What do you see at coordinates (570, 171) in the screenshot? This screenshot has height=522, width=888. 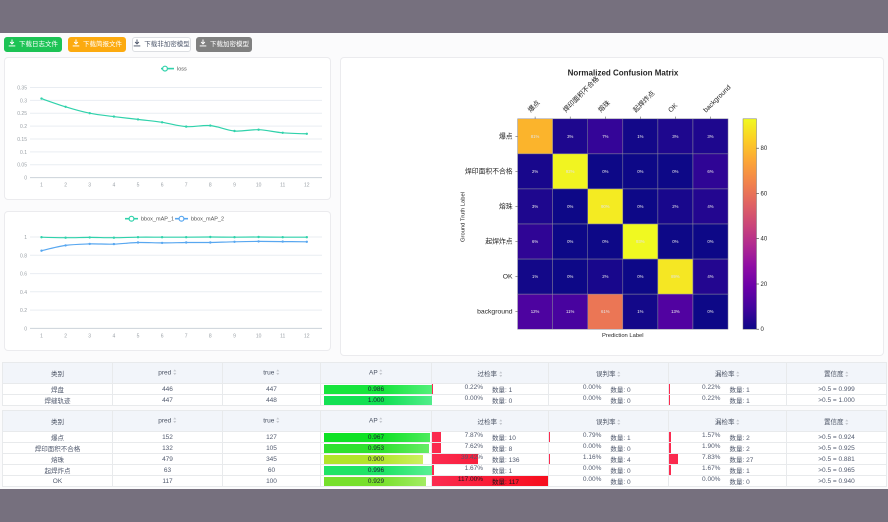 I see `svg-text: 92%` at bounding box center [570, 171].